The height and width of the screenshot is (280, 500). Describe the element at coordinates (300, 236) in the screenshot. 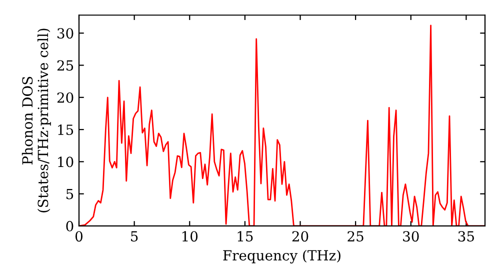

I see `x-tick-label: 20` at that location.